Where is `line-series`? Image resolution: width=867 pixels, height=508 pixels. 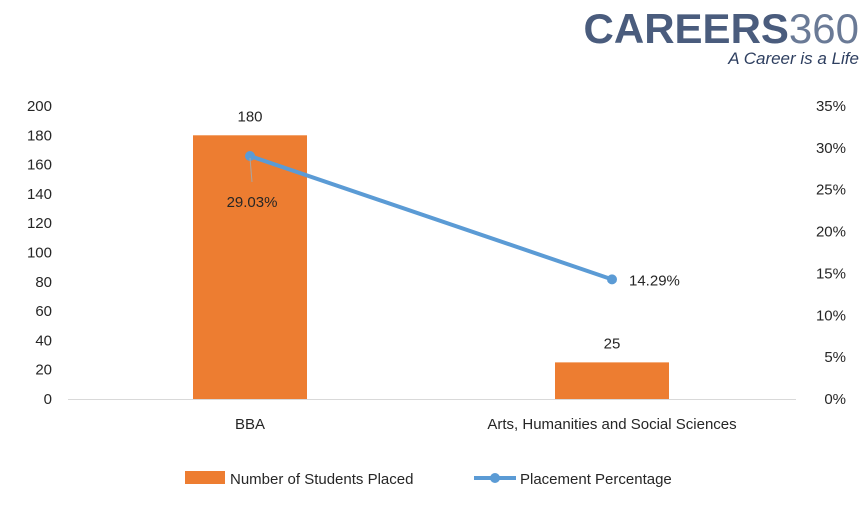 line-series is located at coordinates (431, 217).